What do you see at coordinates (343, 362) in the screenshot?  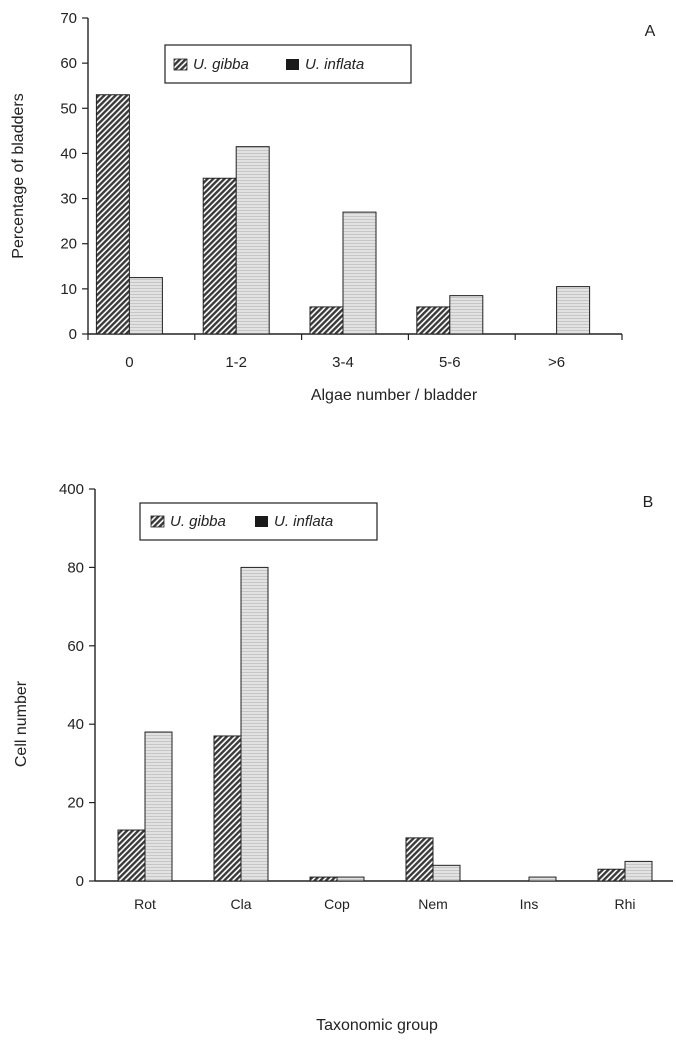 I see `x-tick-label-a: 3-4` at bounding box center [343, 362].